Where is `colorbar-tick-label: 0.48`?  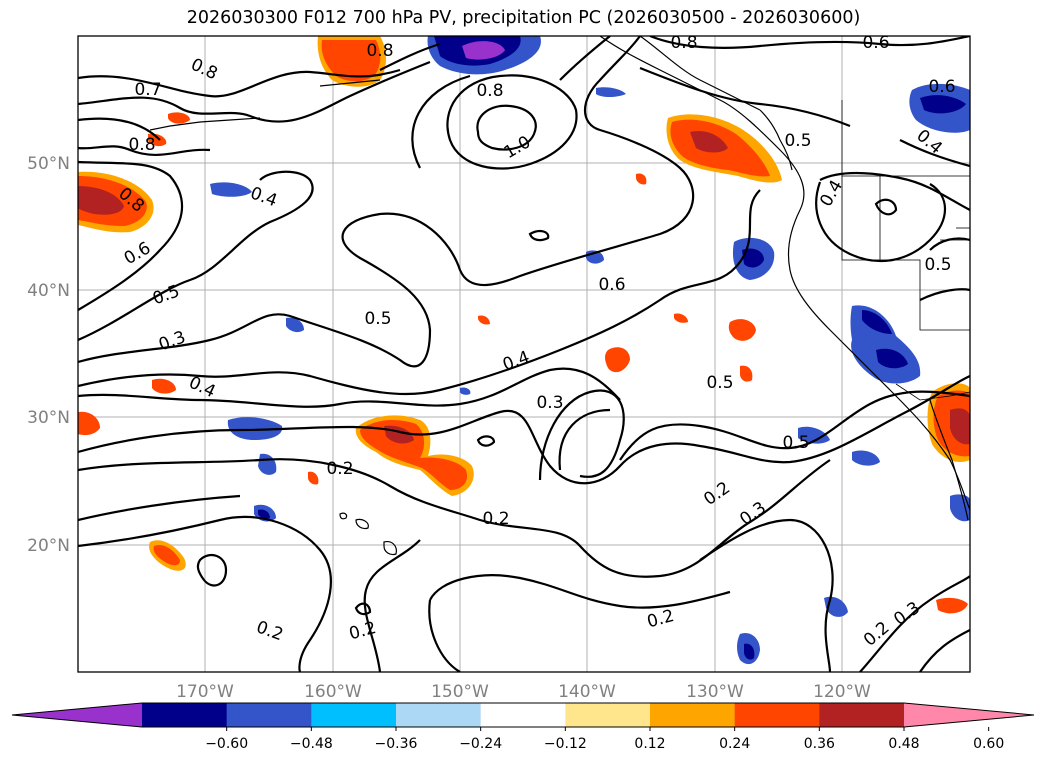
colorbar-tick-label: 0.48 is located at coordinates (903, 744).